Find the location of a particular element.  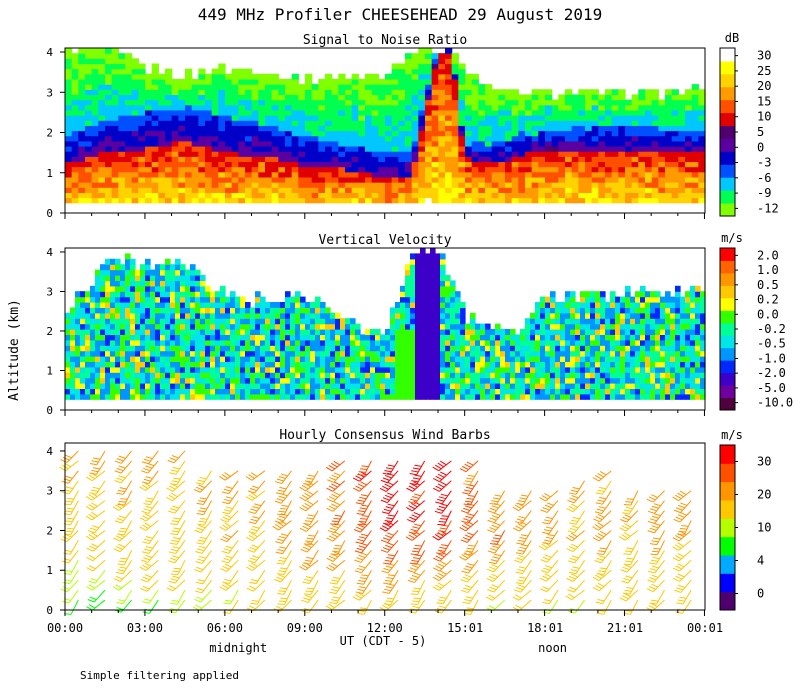

colorbar-swatch is located at coordinates (727, 145).